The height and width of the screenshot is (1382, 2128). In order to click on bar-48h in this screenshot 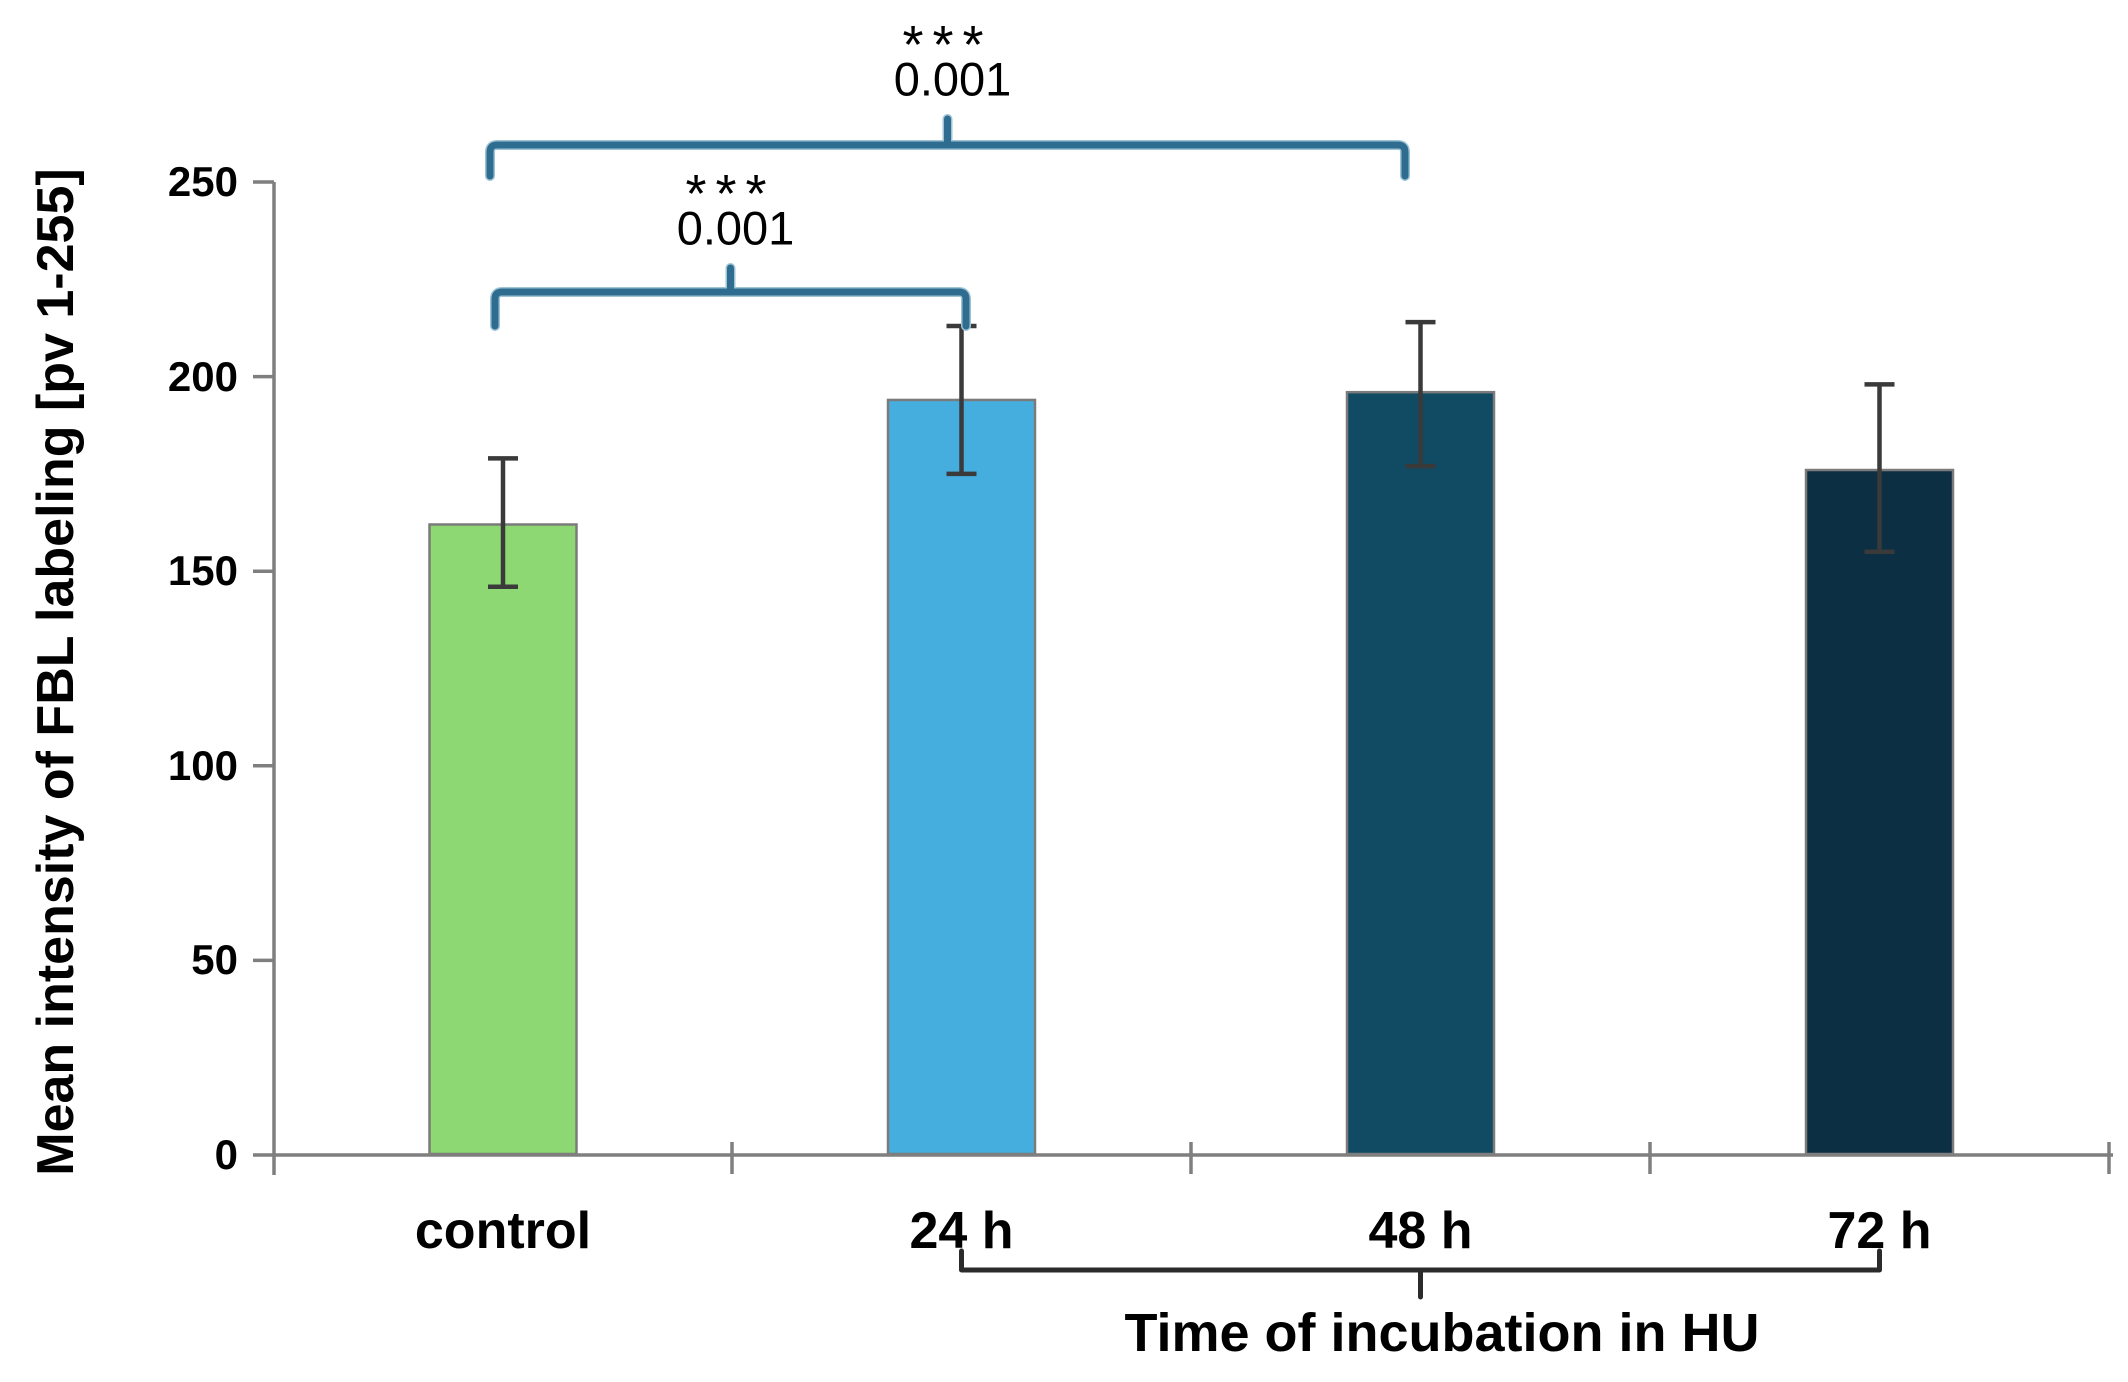, I will do `click(1420, 773)`.